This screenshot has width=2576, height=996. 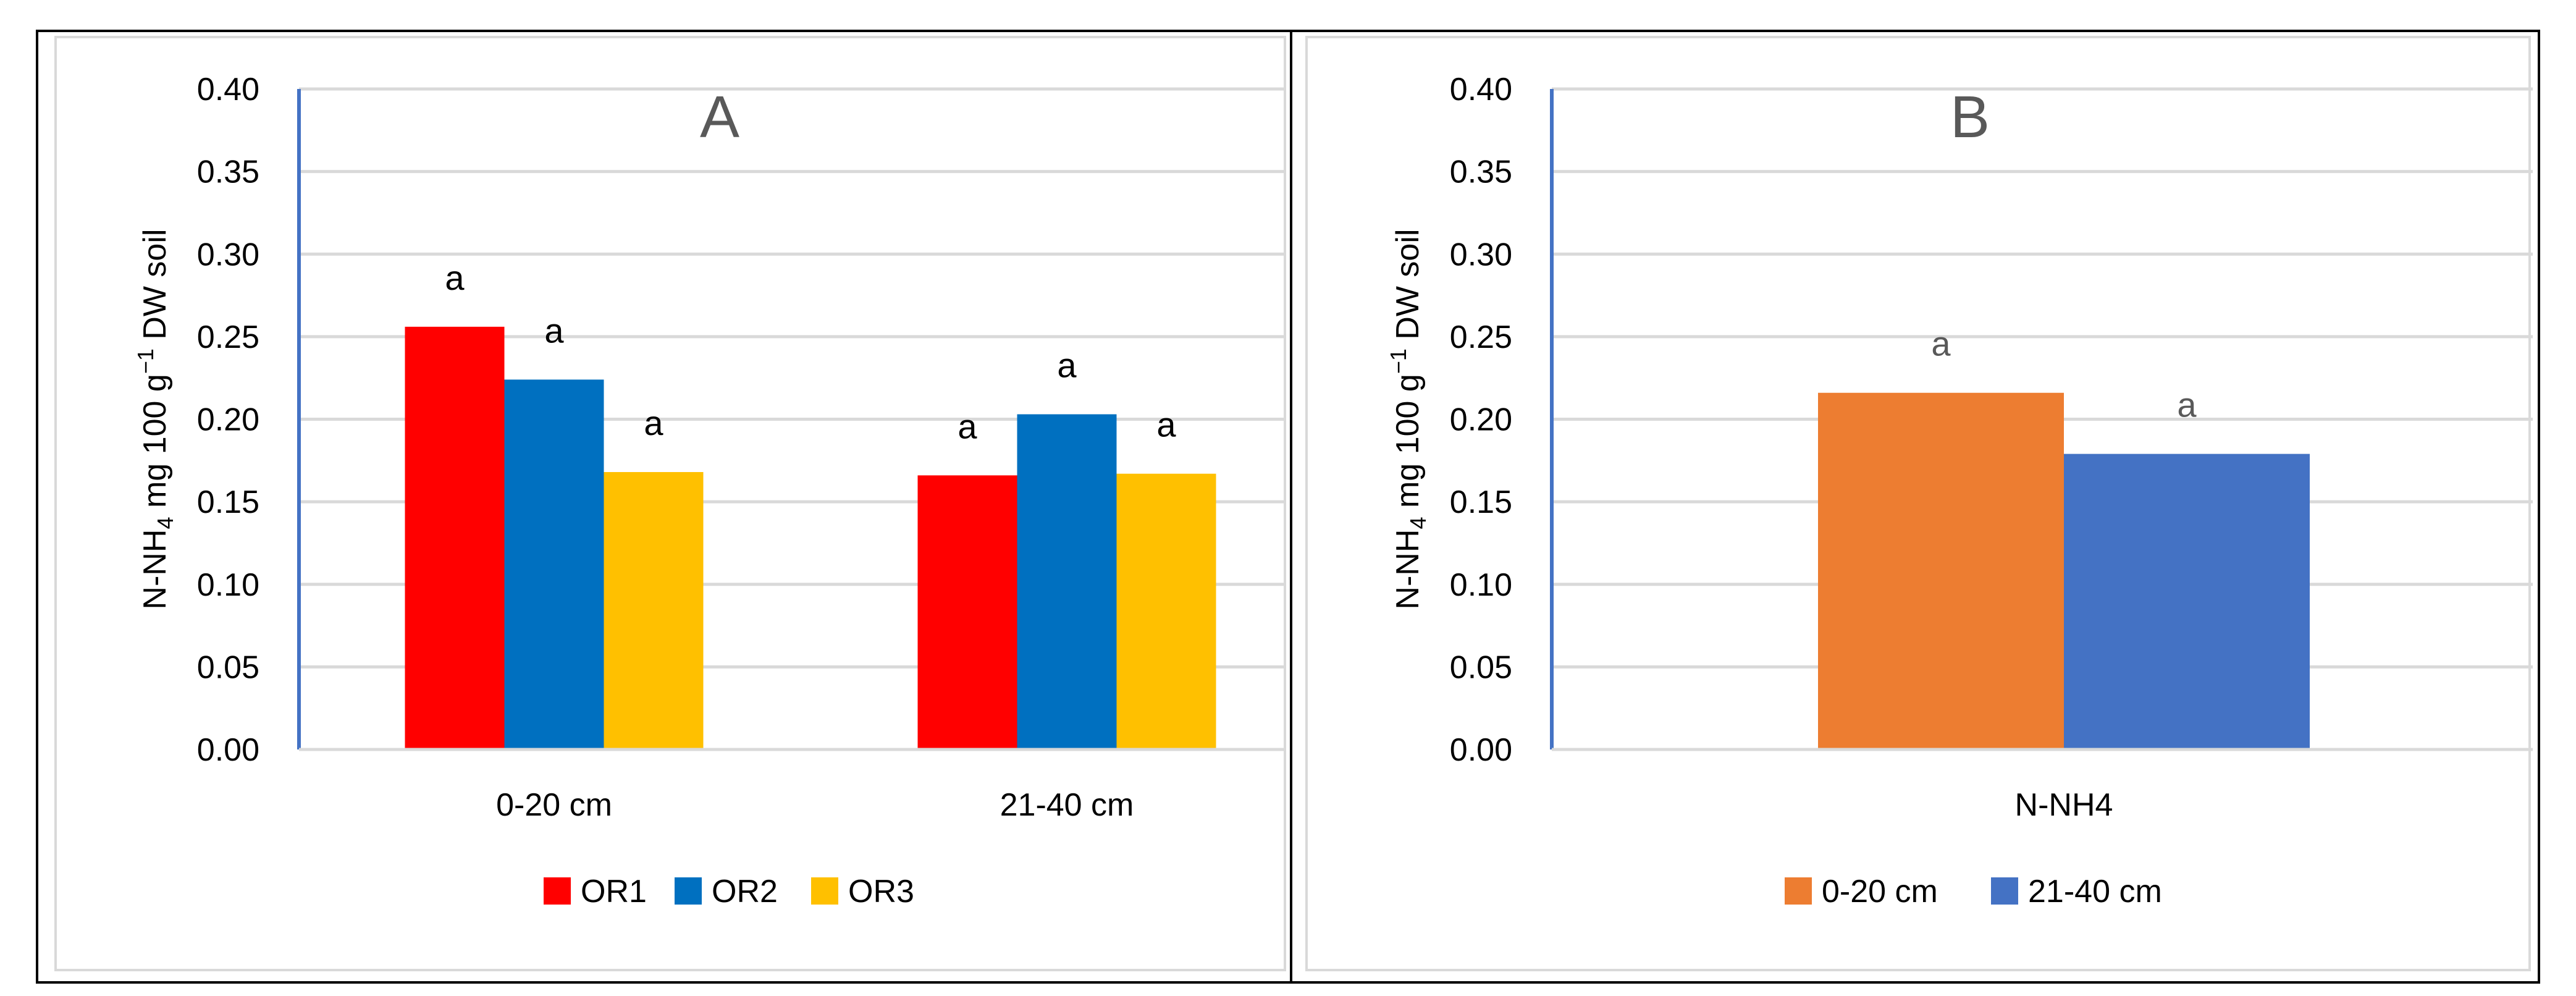 I want to click on bars-b, so click(x=2064, y=570).